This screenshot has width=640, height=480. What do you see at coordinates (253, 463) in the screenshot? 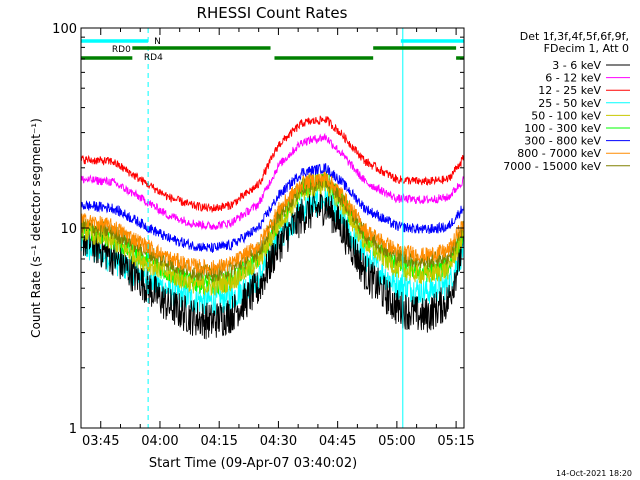
I see `x-axis-label: Start Time (09-Apr-07 03:40:02)` at bounding box center [253, 463].